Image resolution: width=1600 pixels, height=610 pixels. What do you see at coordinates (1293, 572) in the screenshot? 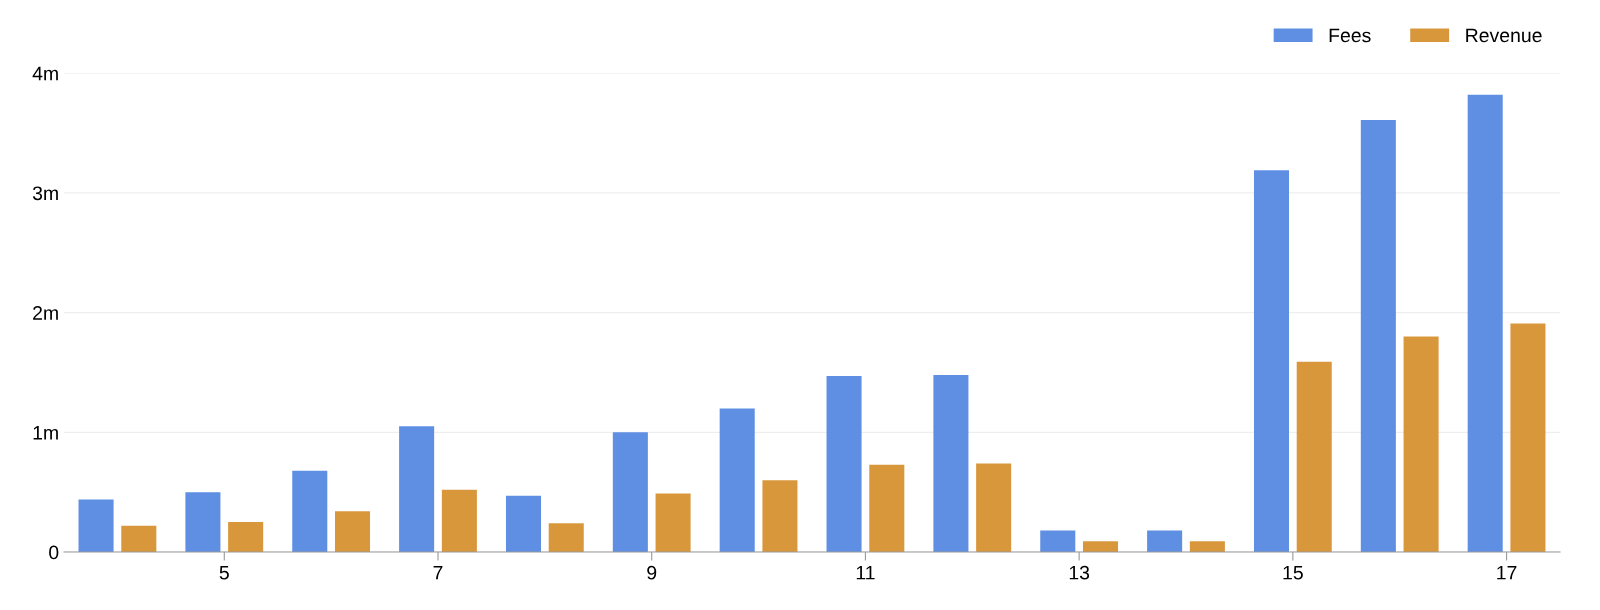
I see `x-tick-label: 15` at bounding box center [1293, 572].